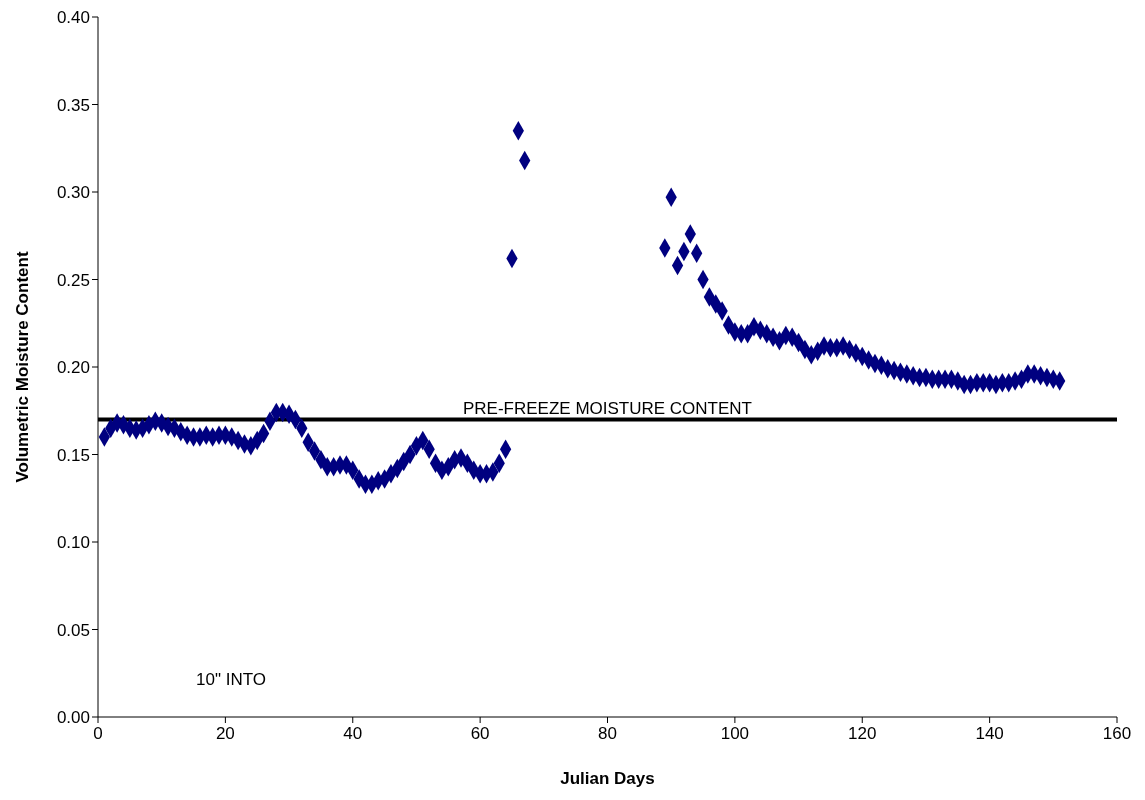 The height and width of the screenshot is (800, 1145). I want to click on x-tick-label: 60, so click(480, 733).